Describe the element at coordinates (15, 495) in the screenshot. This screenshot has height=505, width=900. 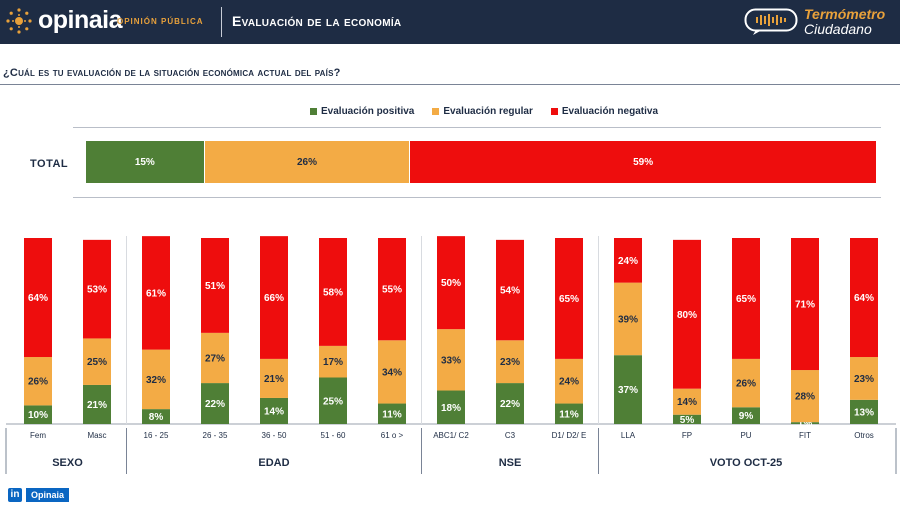
I see `linkedin-icon: in` at that location.